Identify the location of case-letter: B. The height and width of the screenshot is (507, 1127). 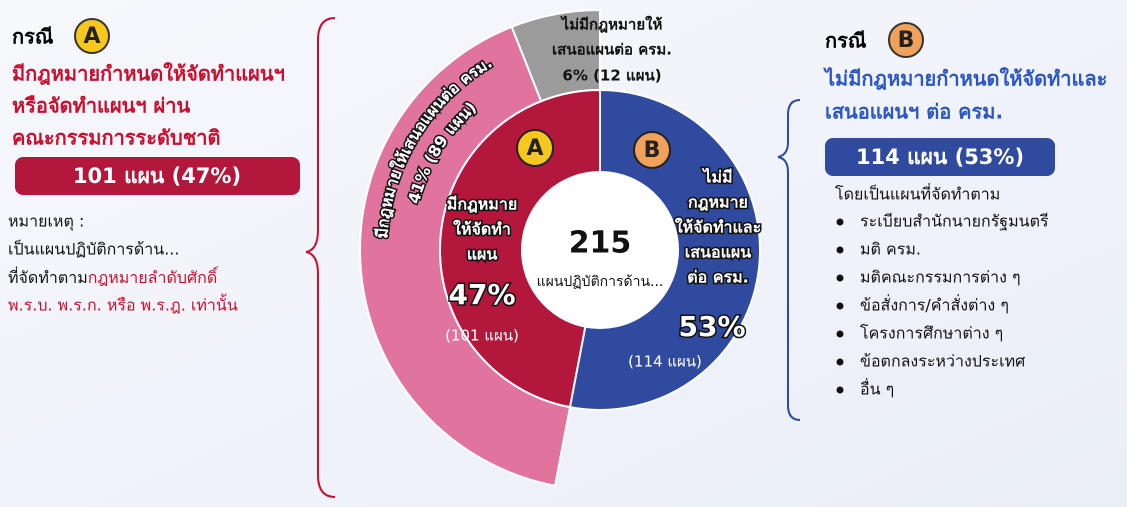
(906, 40).